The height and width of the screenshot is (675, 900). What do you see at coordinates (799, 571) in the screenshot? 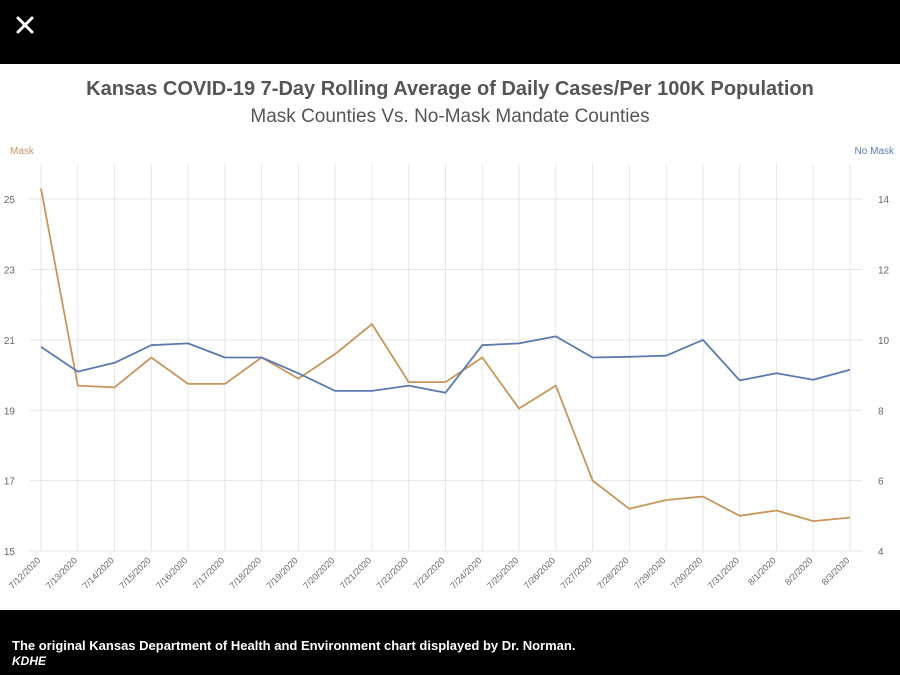
I see `x-tick-label: 8/2/2020` at bounding box center [799, 571].